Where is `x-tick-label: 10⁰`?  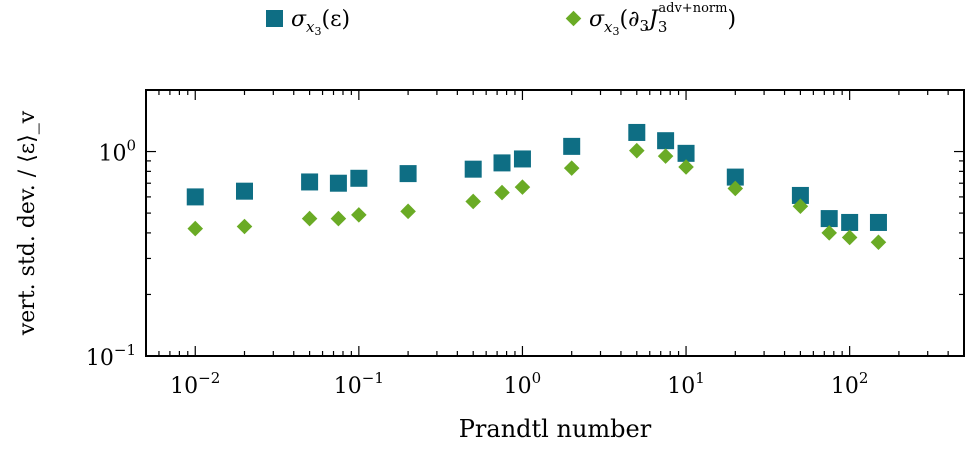
x-tick-label: 10⁰ is located at coordinates (523, 384).